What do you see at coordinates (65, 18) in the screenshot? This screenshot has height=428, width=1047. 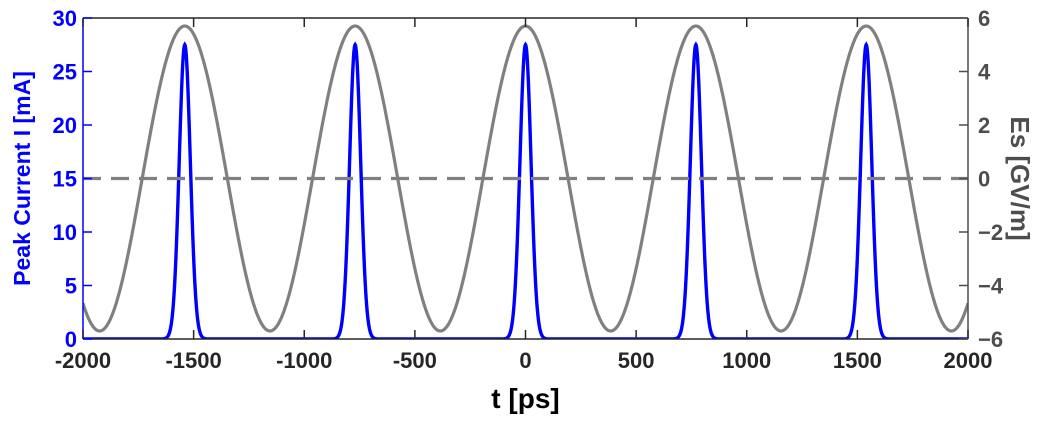 I see `left-y-tick-label: 30` at bounding box center [65, 18].